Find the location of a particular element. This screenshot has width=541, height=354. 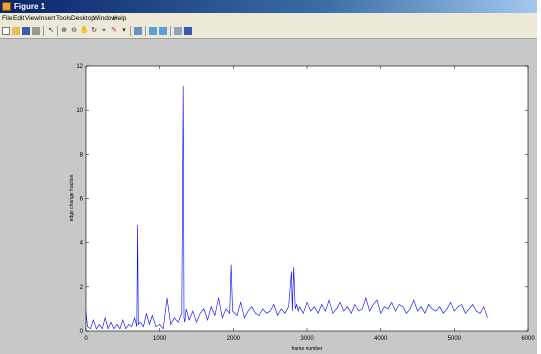

y-tick-label: 10 is located at coordinates (79, 111).